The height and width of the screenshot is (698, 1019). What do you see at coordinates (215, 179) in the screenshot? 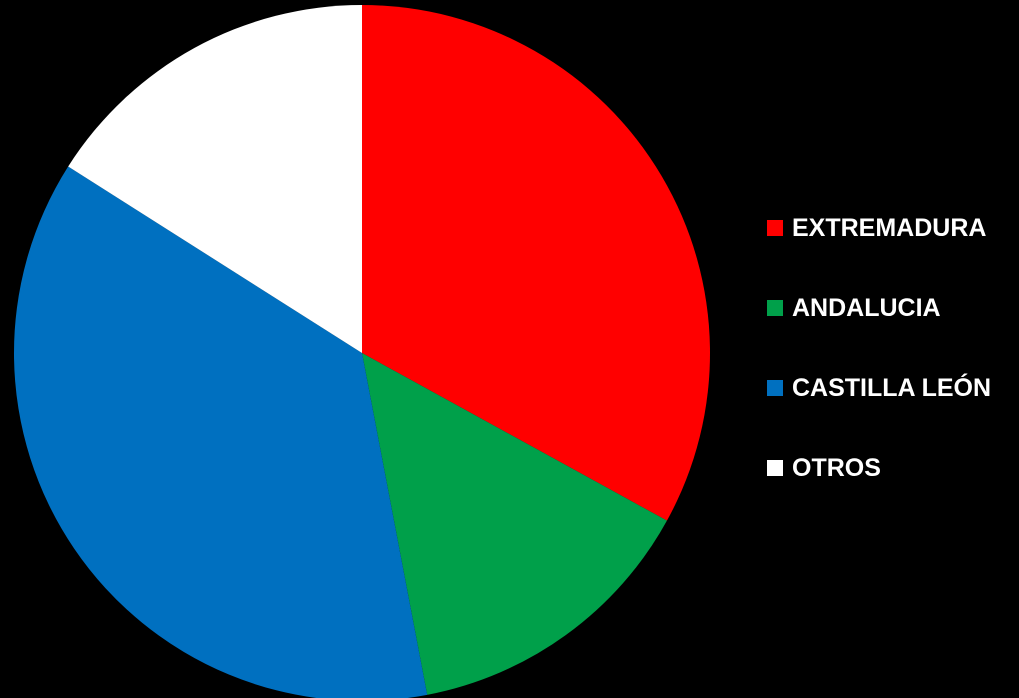
I see `pie-slice-otros` at bounding box center [215, 179].